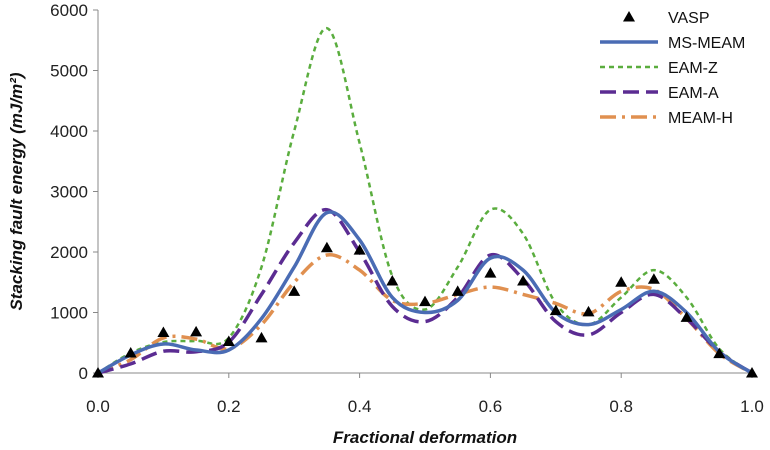 The width and height of the screenshot is (770, 450). Describe the element at coordinates (693, 93) in the screenshot. I see `legend-label-eam-a: EAM-A` at that location.